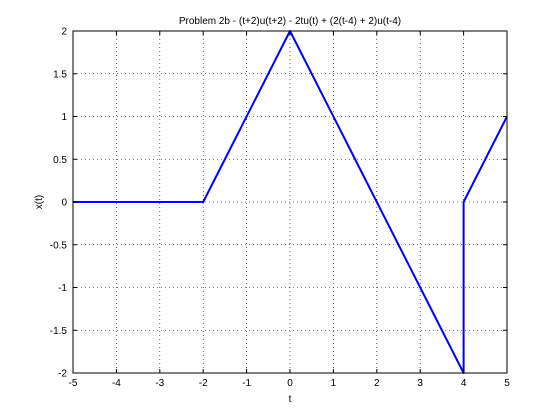  I want to click on x-tick-label: 5, so click(507, 383).